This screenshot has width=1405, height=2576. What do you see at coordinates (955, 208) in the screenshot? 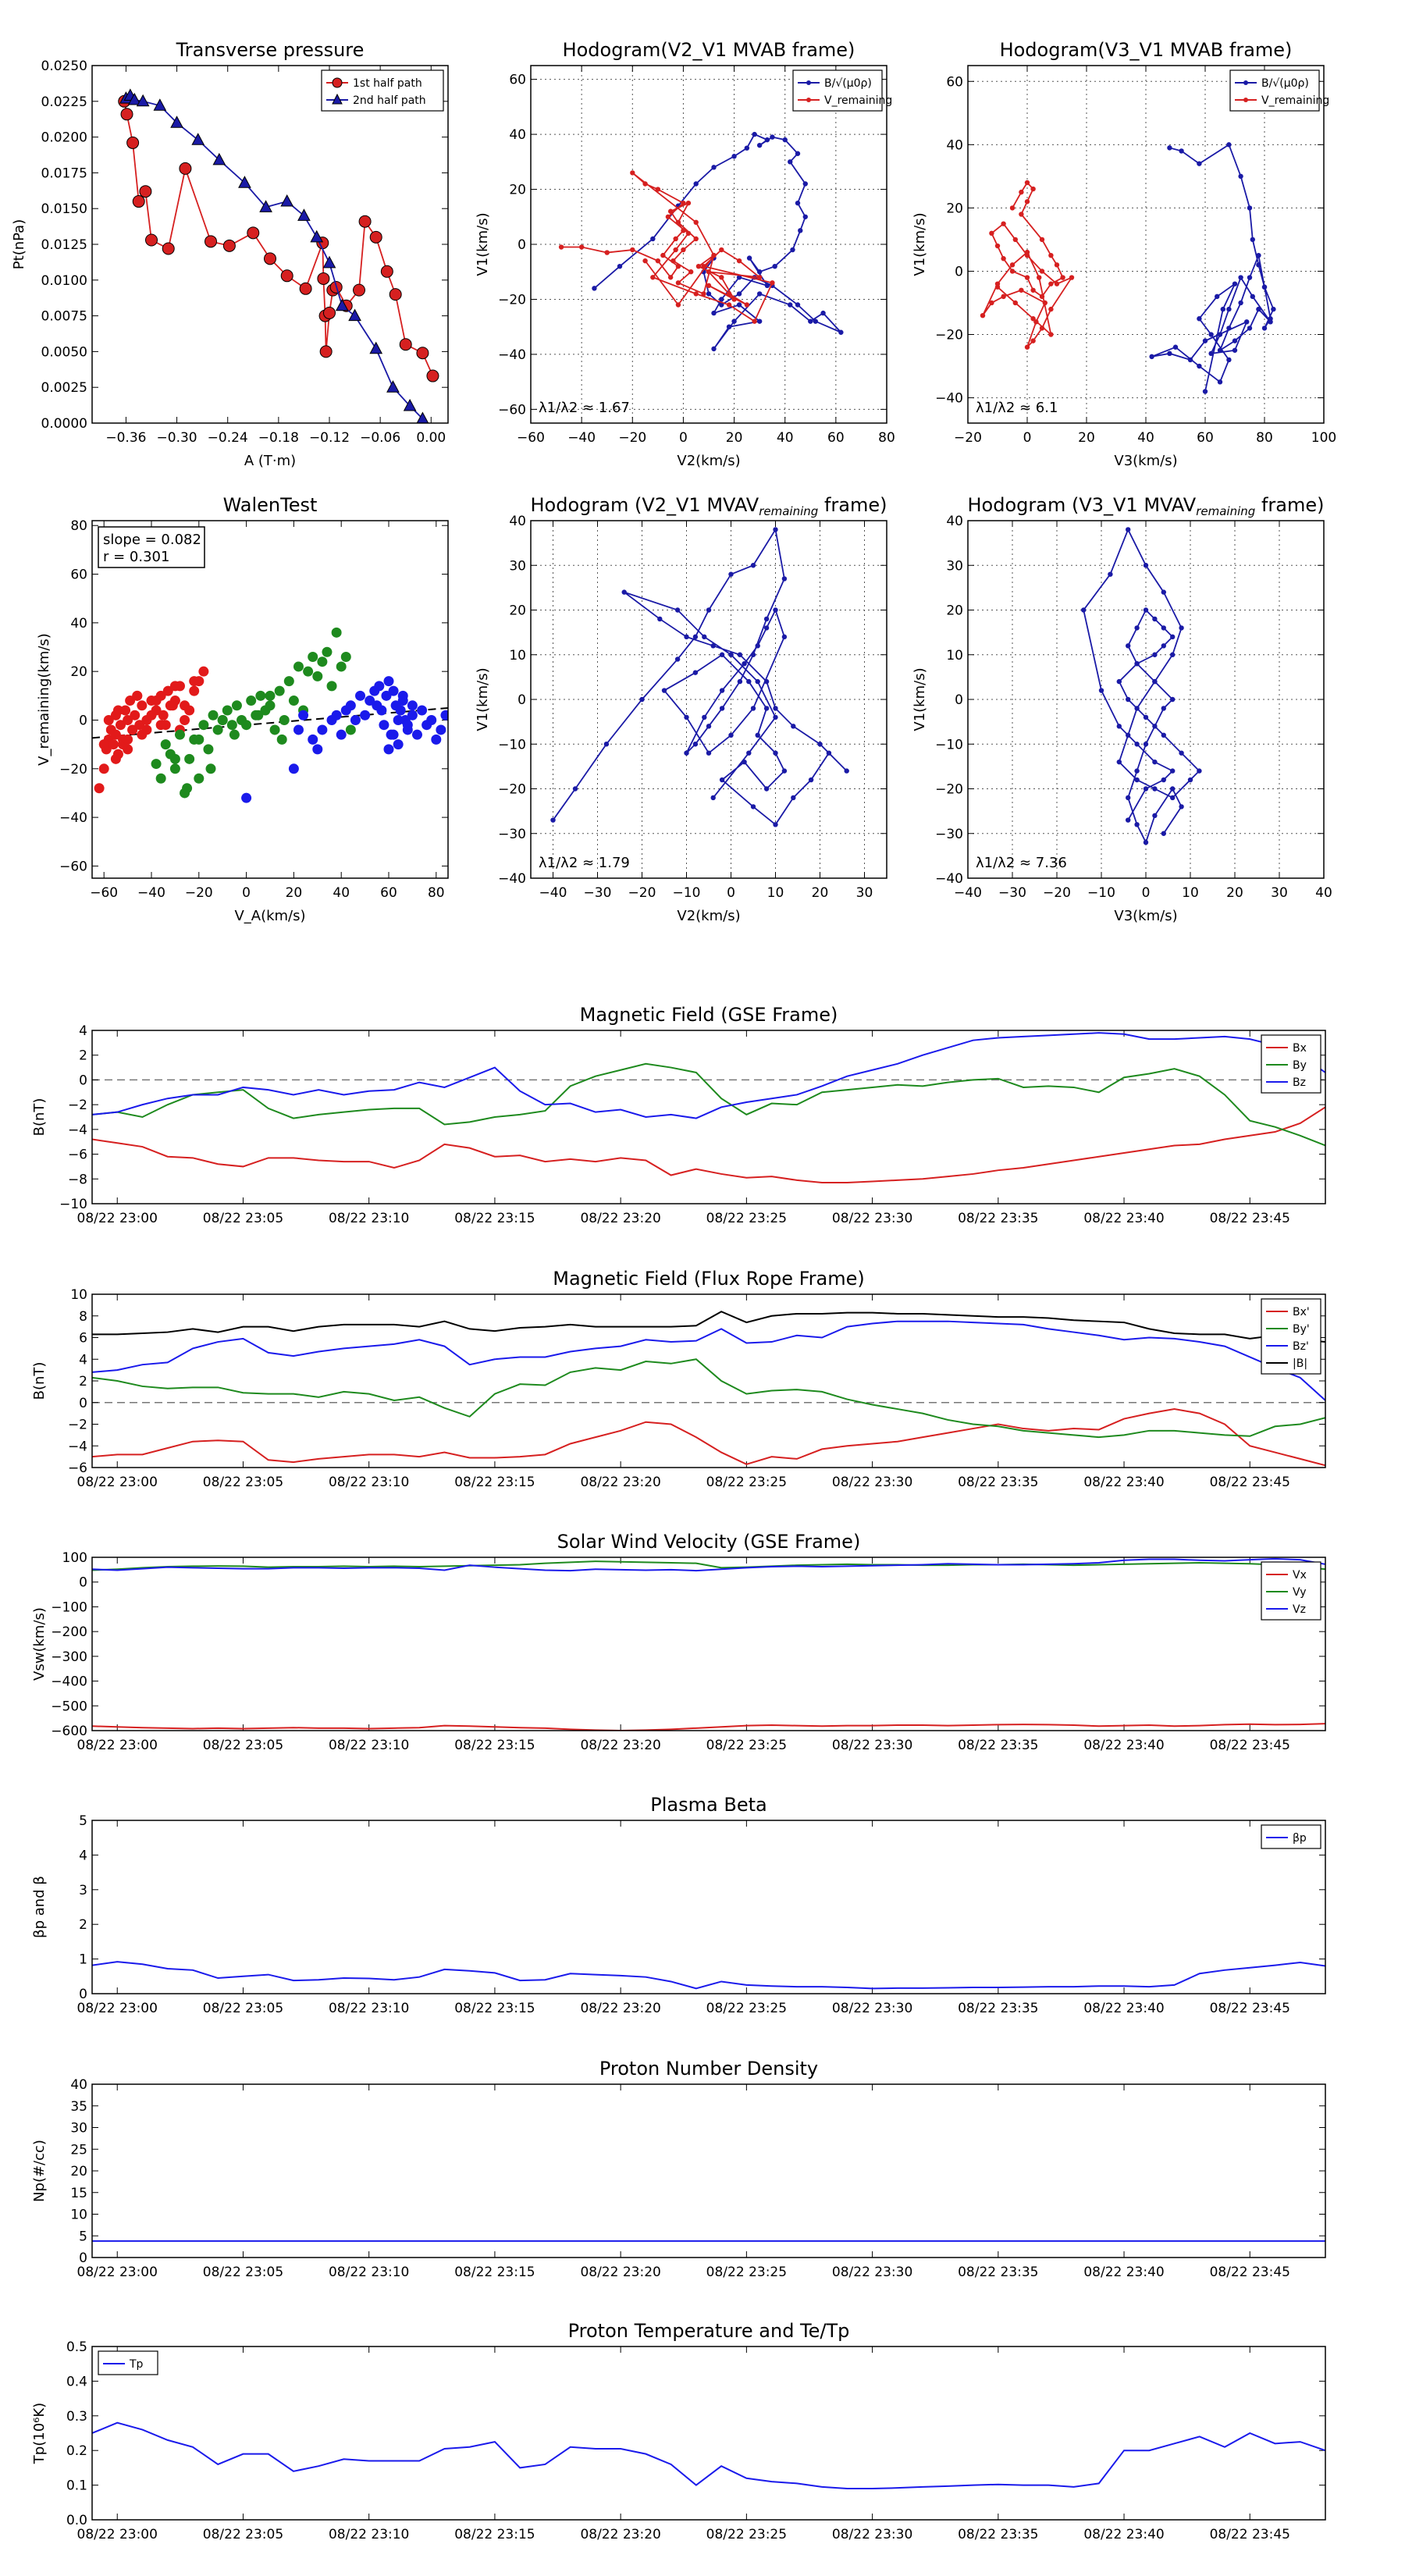
I see `y-tick-label: 20` at bounding box center [955, 208].